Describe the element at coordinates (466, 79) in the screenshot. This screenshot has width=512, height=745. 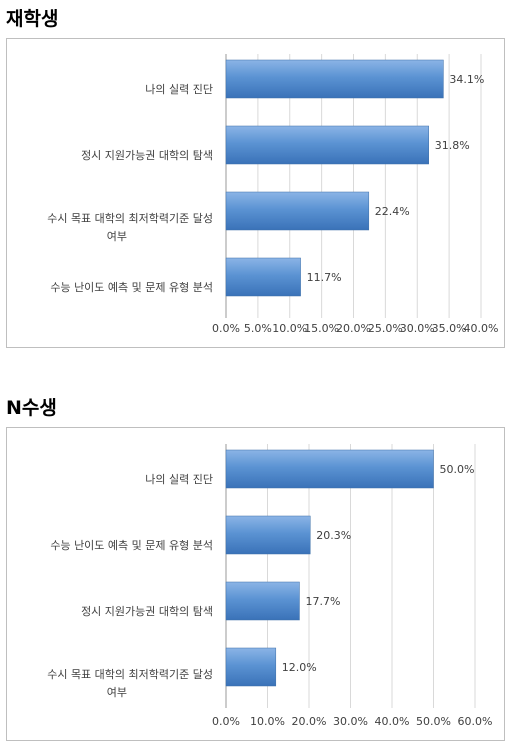
I see `data-label: 34.1%` at that location.